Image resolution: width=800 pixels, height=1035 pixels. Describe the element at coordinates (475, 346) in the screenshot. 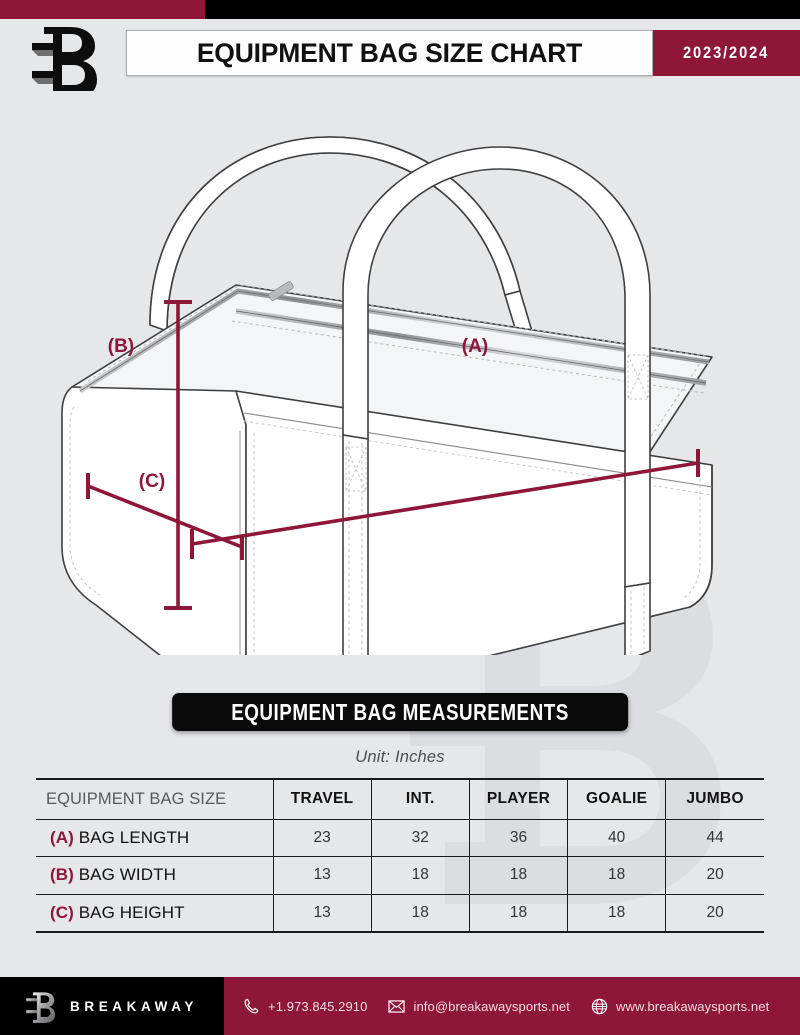

I see `callout-a-label: (A)` at that location.